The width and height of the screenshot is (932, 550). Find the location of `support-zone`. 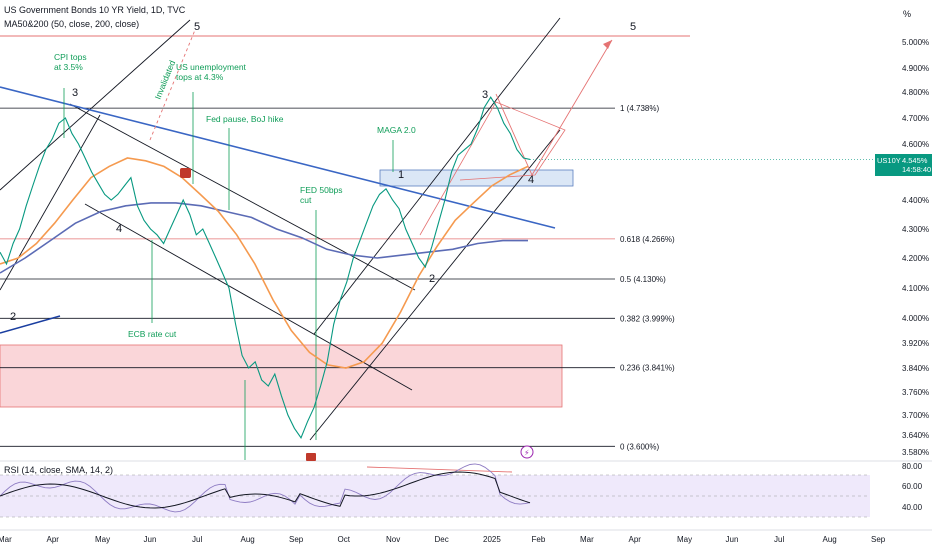

support-zone is located at coordinates (281, 376).